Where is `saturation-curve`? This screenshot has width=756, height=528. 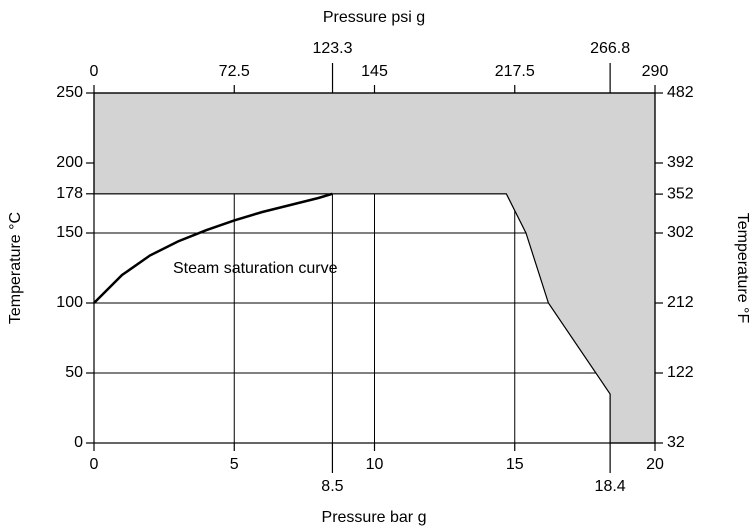
saturation-curve is located at coordinates (213, 248).